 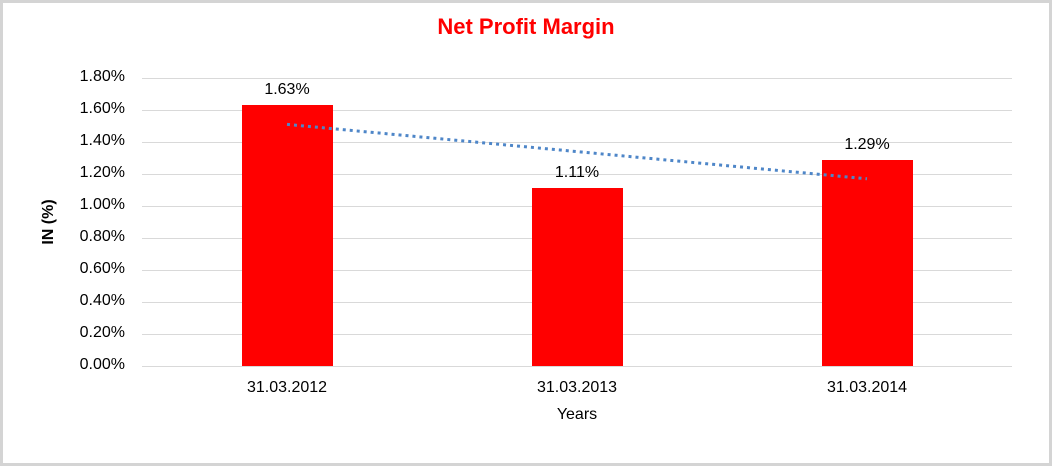 What do you see at coordinates (102, 172) in the screenshot?
I see `y-tick-label: 1.20%` at bounding box center [102, 172].